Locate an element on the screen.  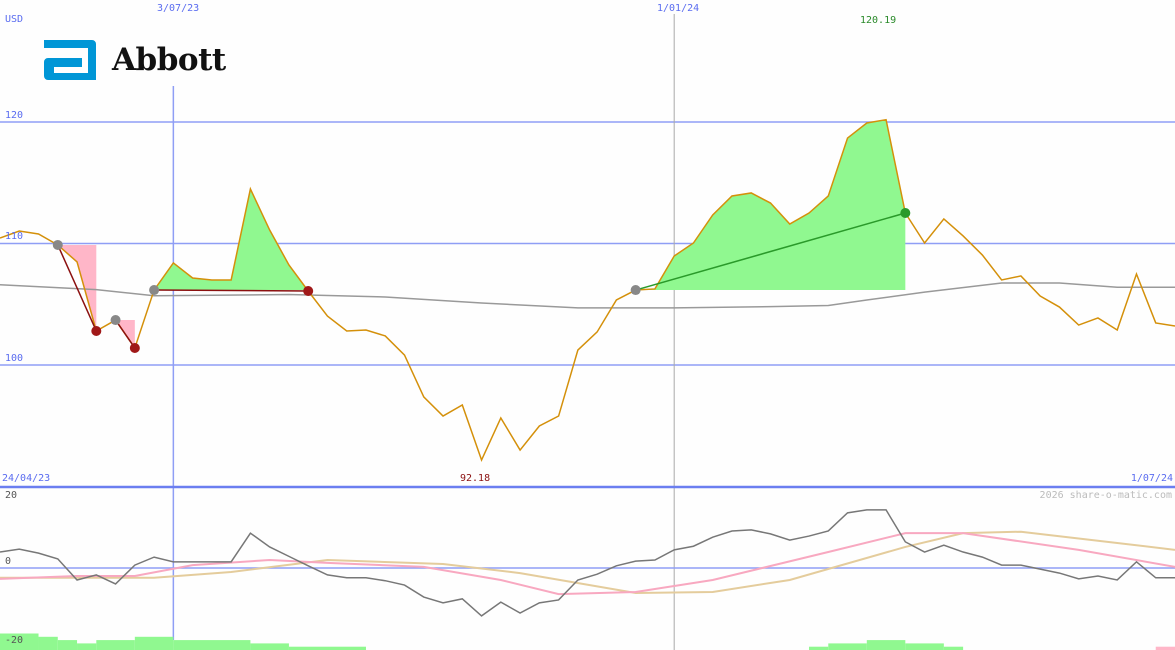
watermark: 2026 share-o-matic.com is located at coordinates (1105, 495).